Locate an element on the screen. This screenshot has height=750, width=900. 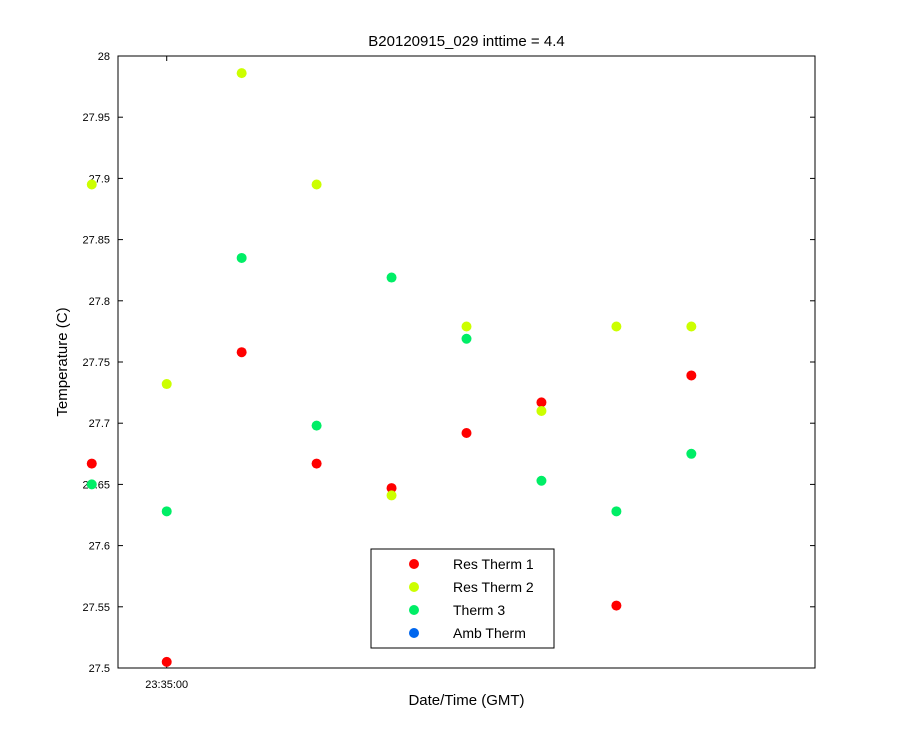
y-tick-label: 27.55 is located at coordinates (96, 608).